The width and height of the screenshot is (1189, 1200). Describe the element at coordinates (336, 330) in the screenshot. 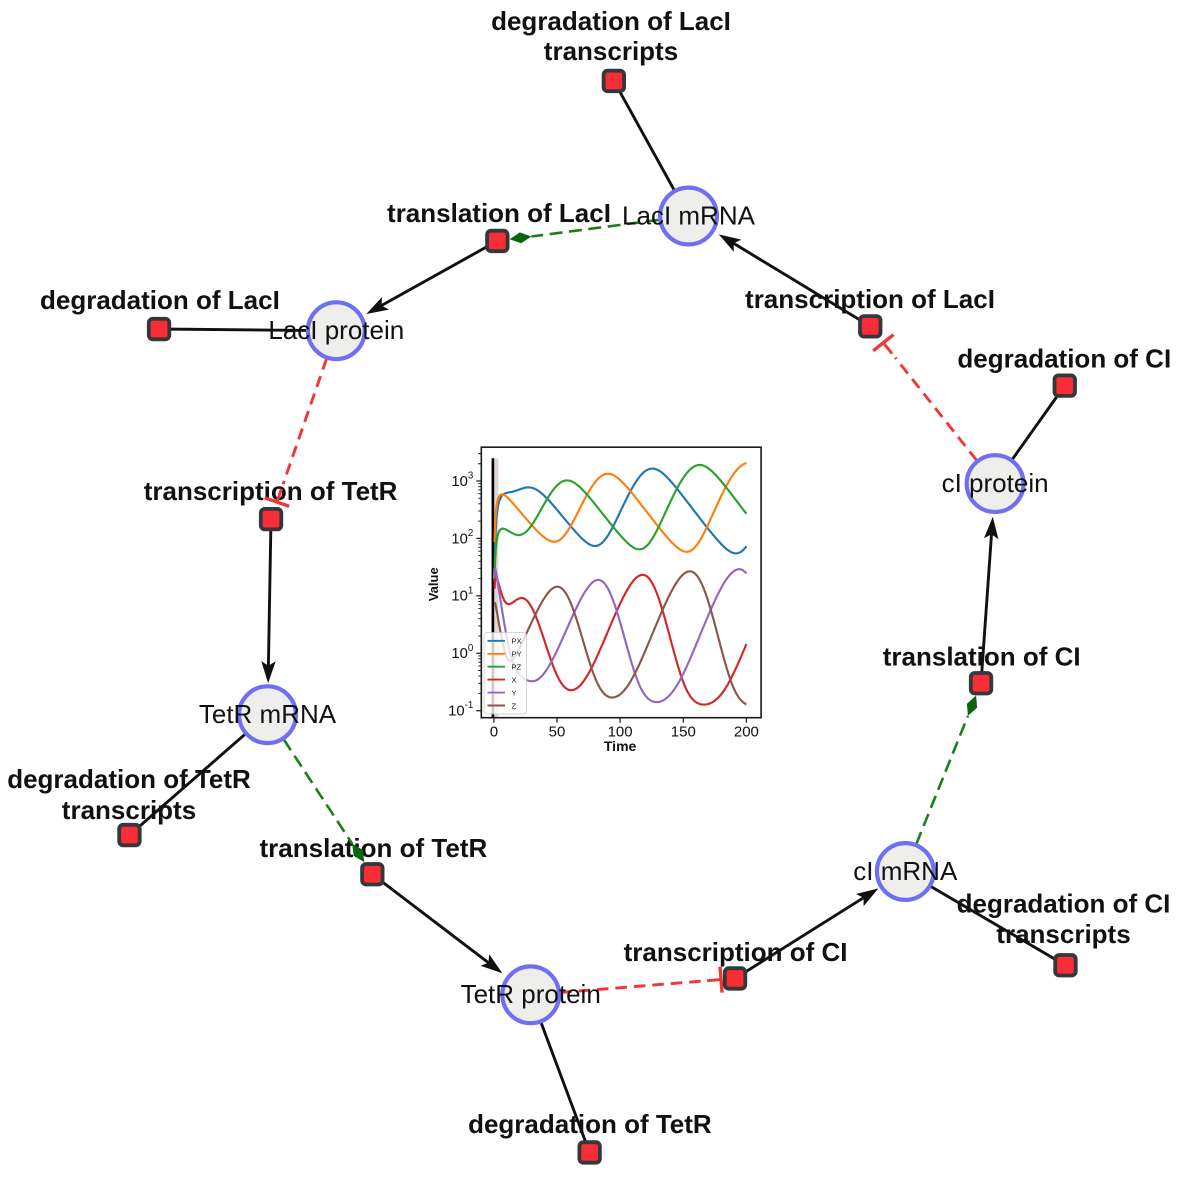

I see `svg-text: LacI protein` at that location.